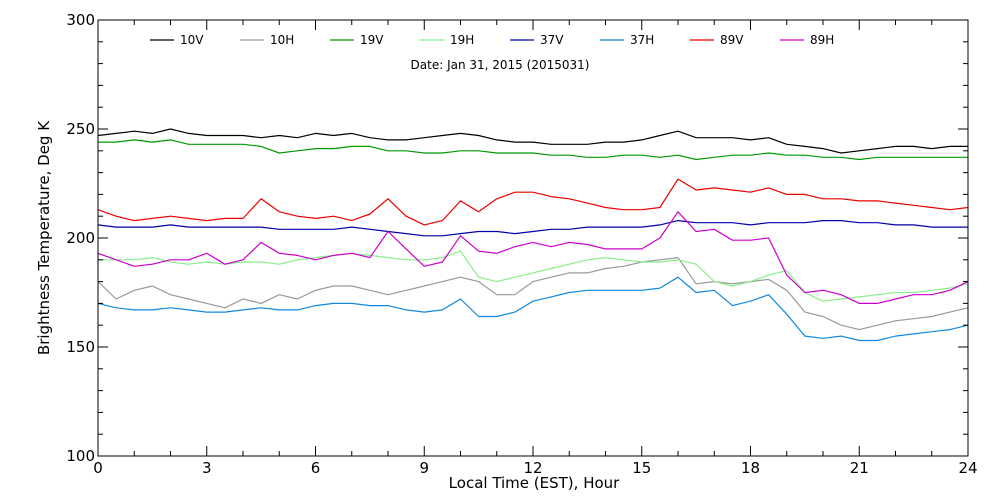 The image size is (1000, 500). I want to click on series-line-89v, so click(533, 202).